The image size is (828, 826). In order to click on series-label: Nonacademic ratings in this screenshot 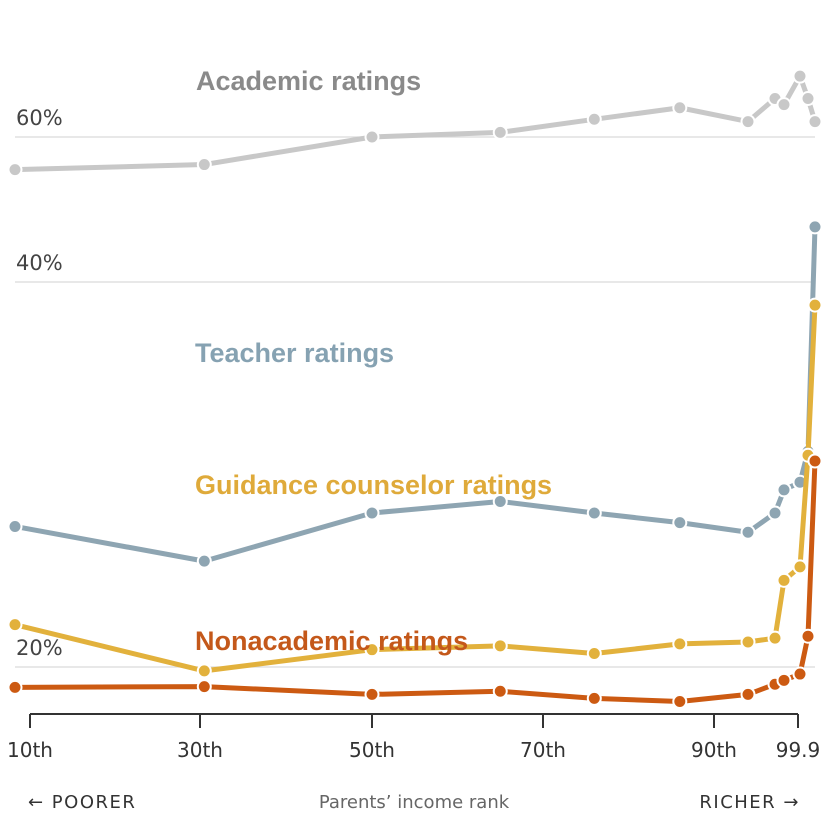, I will do `click(331, 641)`.